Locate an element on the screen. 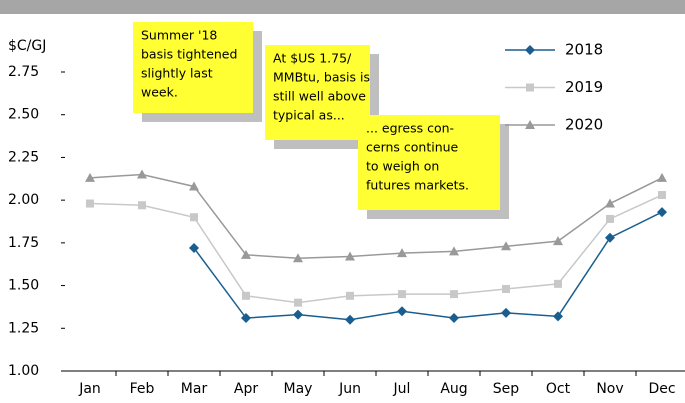 The width and height of the screenshot is (685, 403). annotation-text: Summer '18 is located at coordinates (179, 35).